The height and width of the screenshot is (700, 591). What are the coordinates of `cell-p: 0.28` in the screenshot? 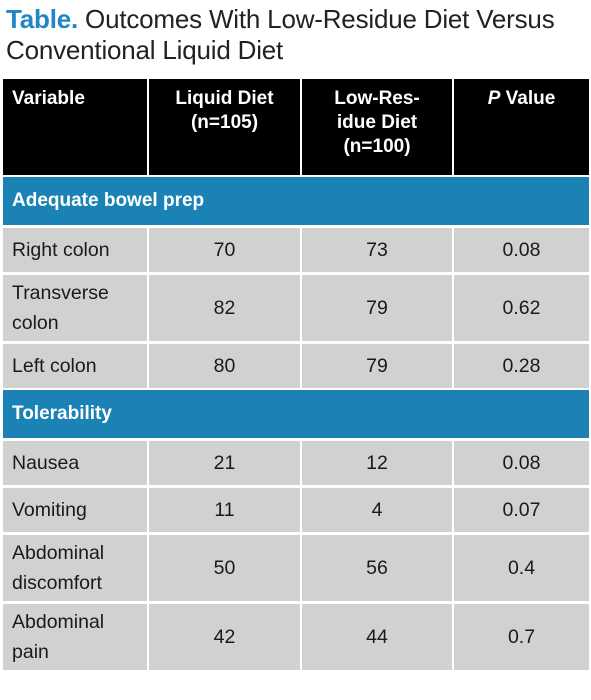 It's located at (521, 364).